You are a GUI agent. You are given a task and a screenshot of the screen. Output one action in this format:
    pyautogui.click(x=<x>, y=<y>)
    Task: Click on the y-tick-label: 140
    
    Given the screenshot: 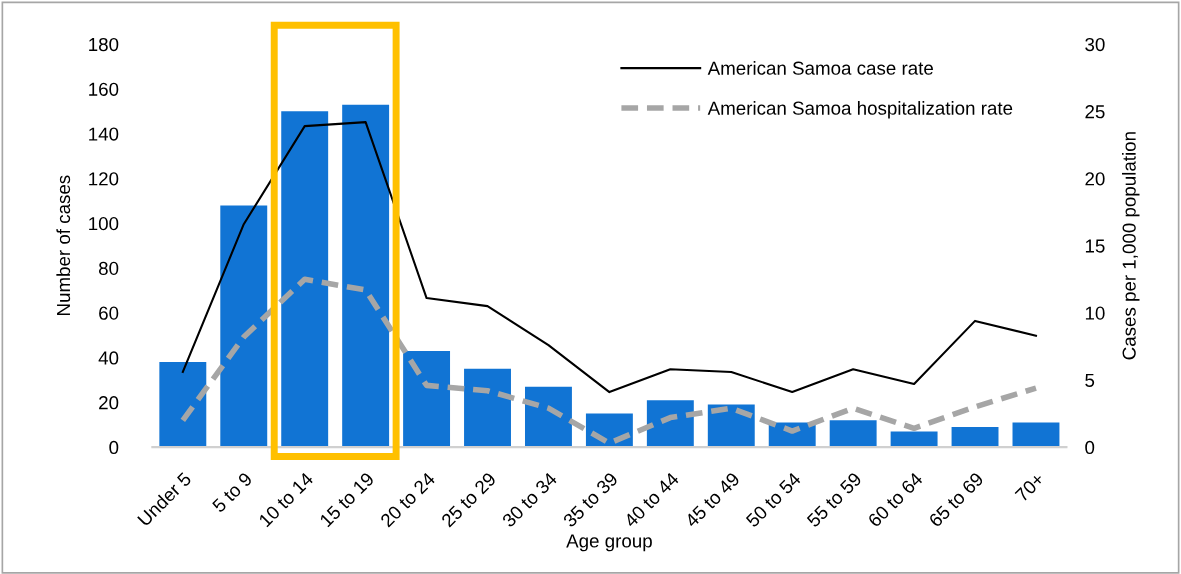 What is the action you would take?
    pyautogui.click(x=104, y=134)
    